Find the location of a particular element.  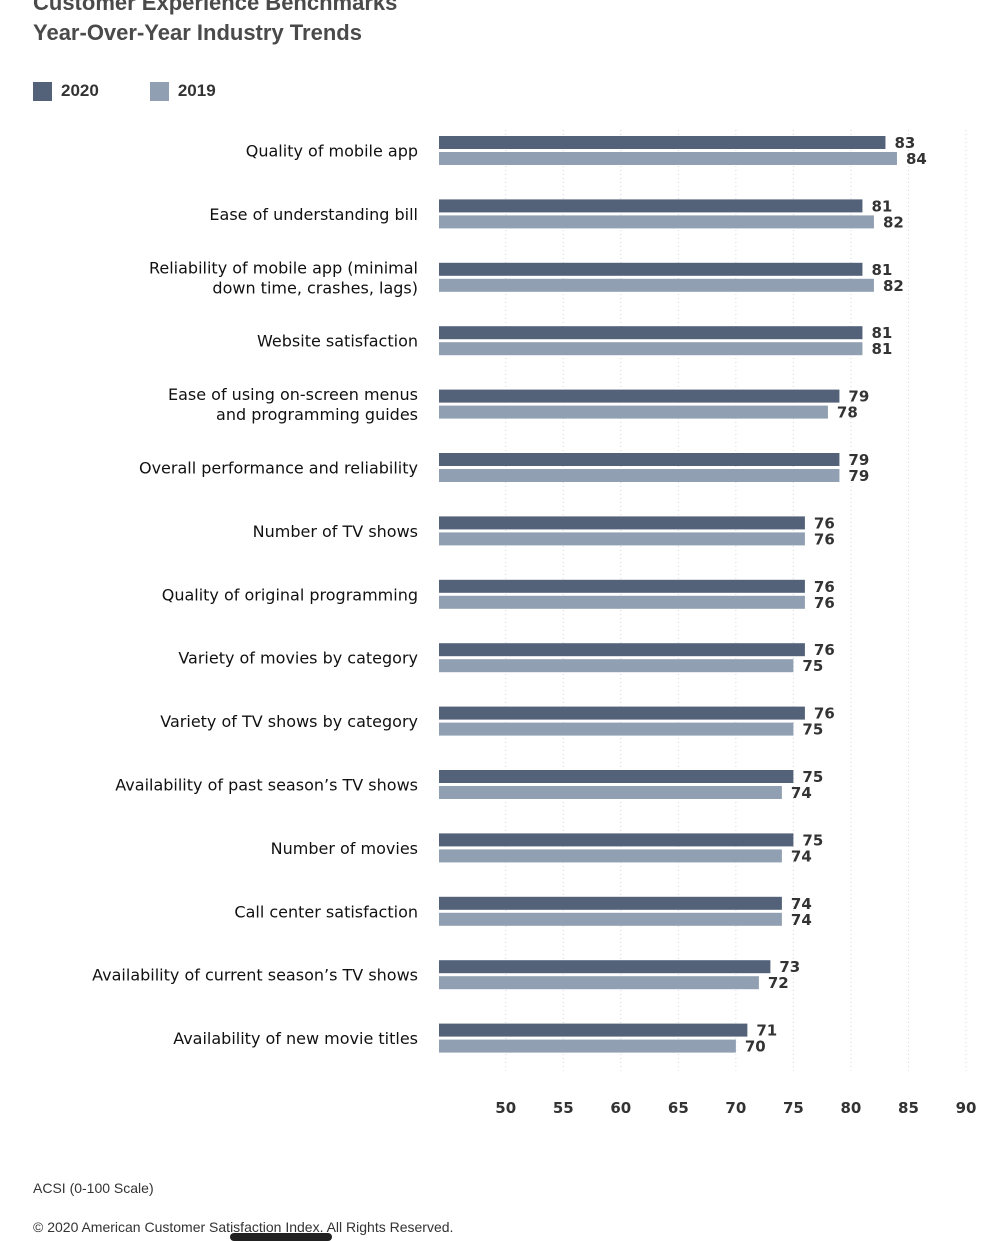

value-label-2019-3: 81 is located at coordinates (881, 349).